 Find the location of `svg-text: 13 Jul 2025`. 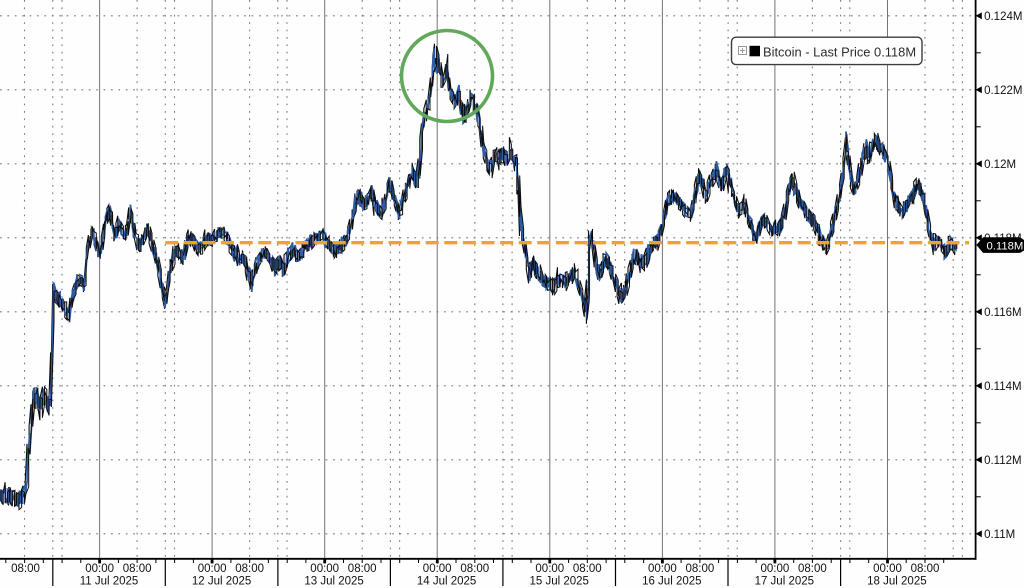

svg-text: 13 Jul 2025 is located at coordinates (333, 582).